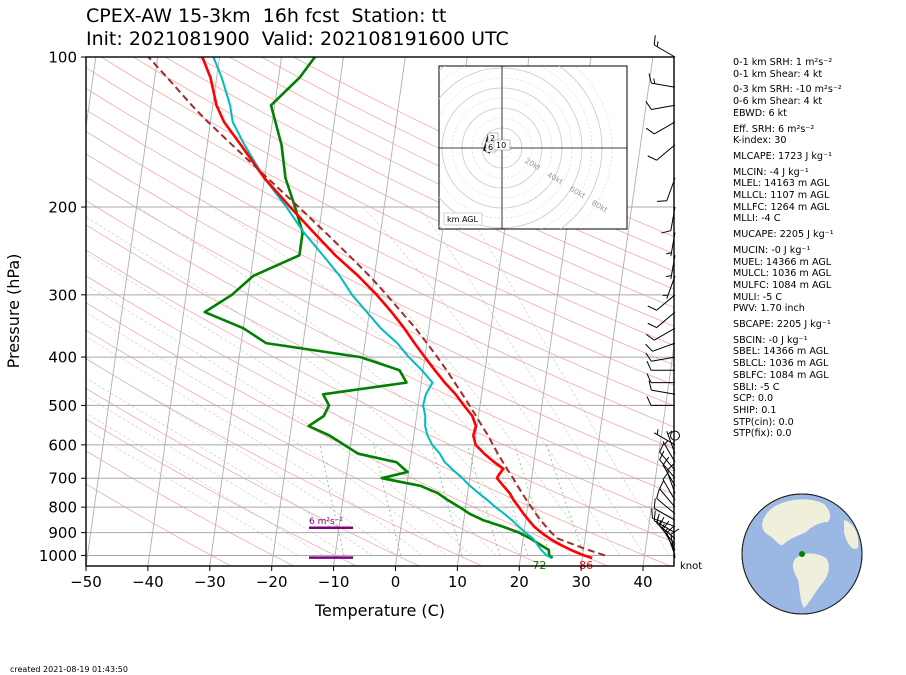  I want to click on stat-line: SBLCL: 1036 m AGL, so click(781, 364).